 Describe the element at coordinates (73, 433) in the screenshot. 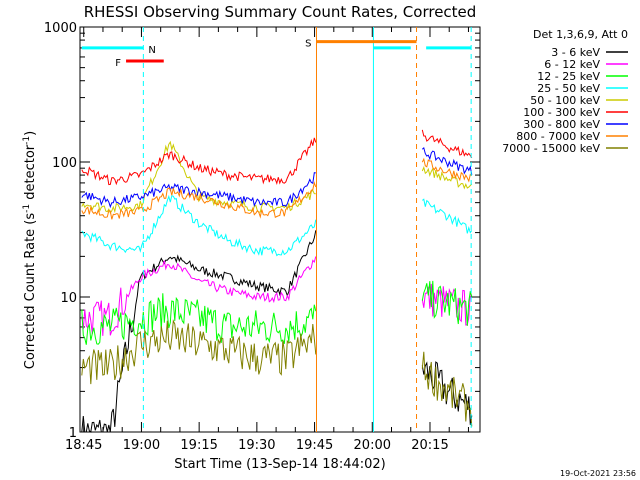

I see `y-tick-label: 1` at that location.